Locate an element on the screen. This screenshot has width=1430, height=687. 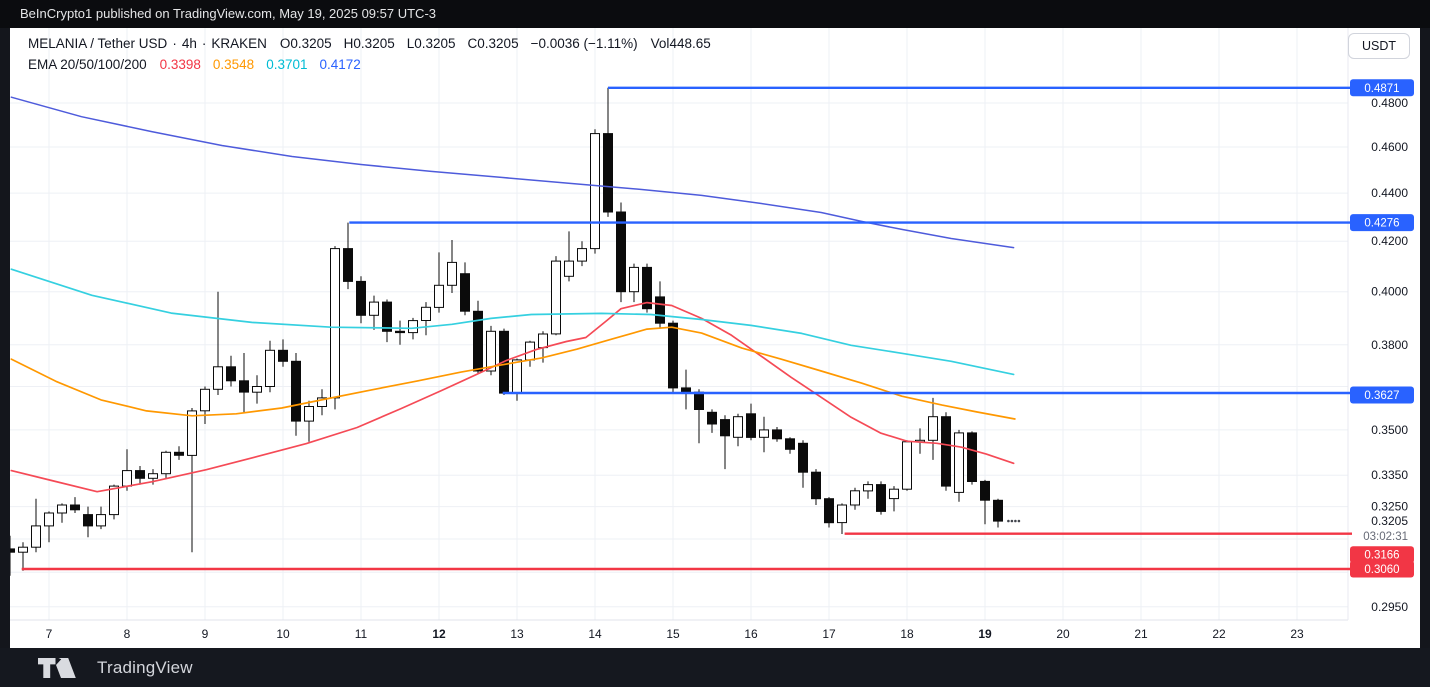
change-value: −0.0036 (−1.11%) is located at coordinates (584, 43).